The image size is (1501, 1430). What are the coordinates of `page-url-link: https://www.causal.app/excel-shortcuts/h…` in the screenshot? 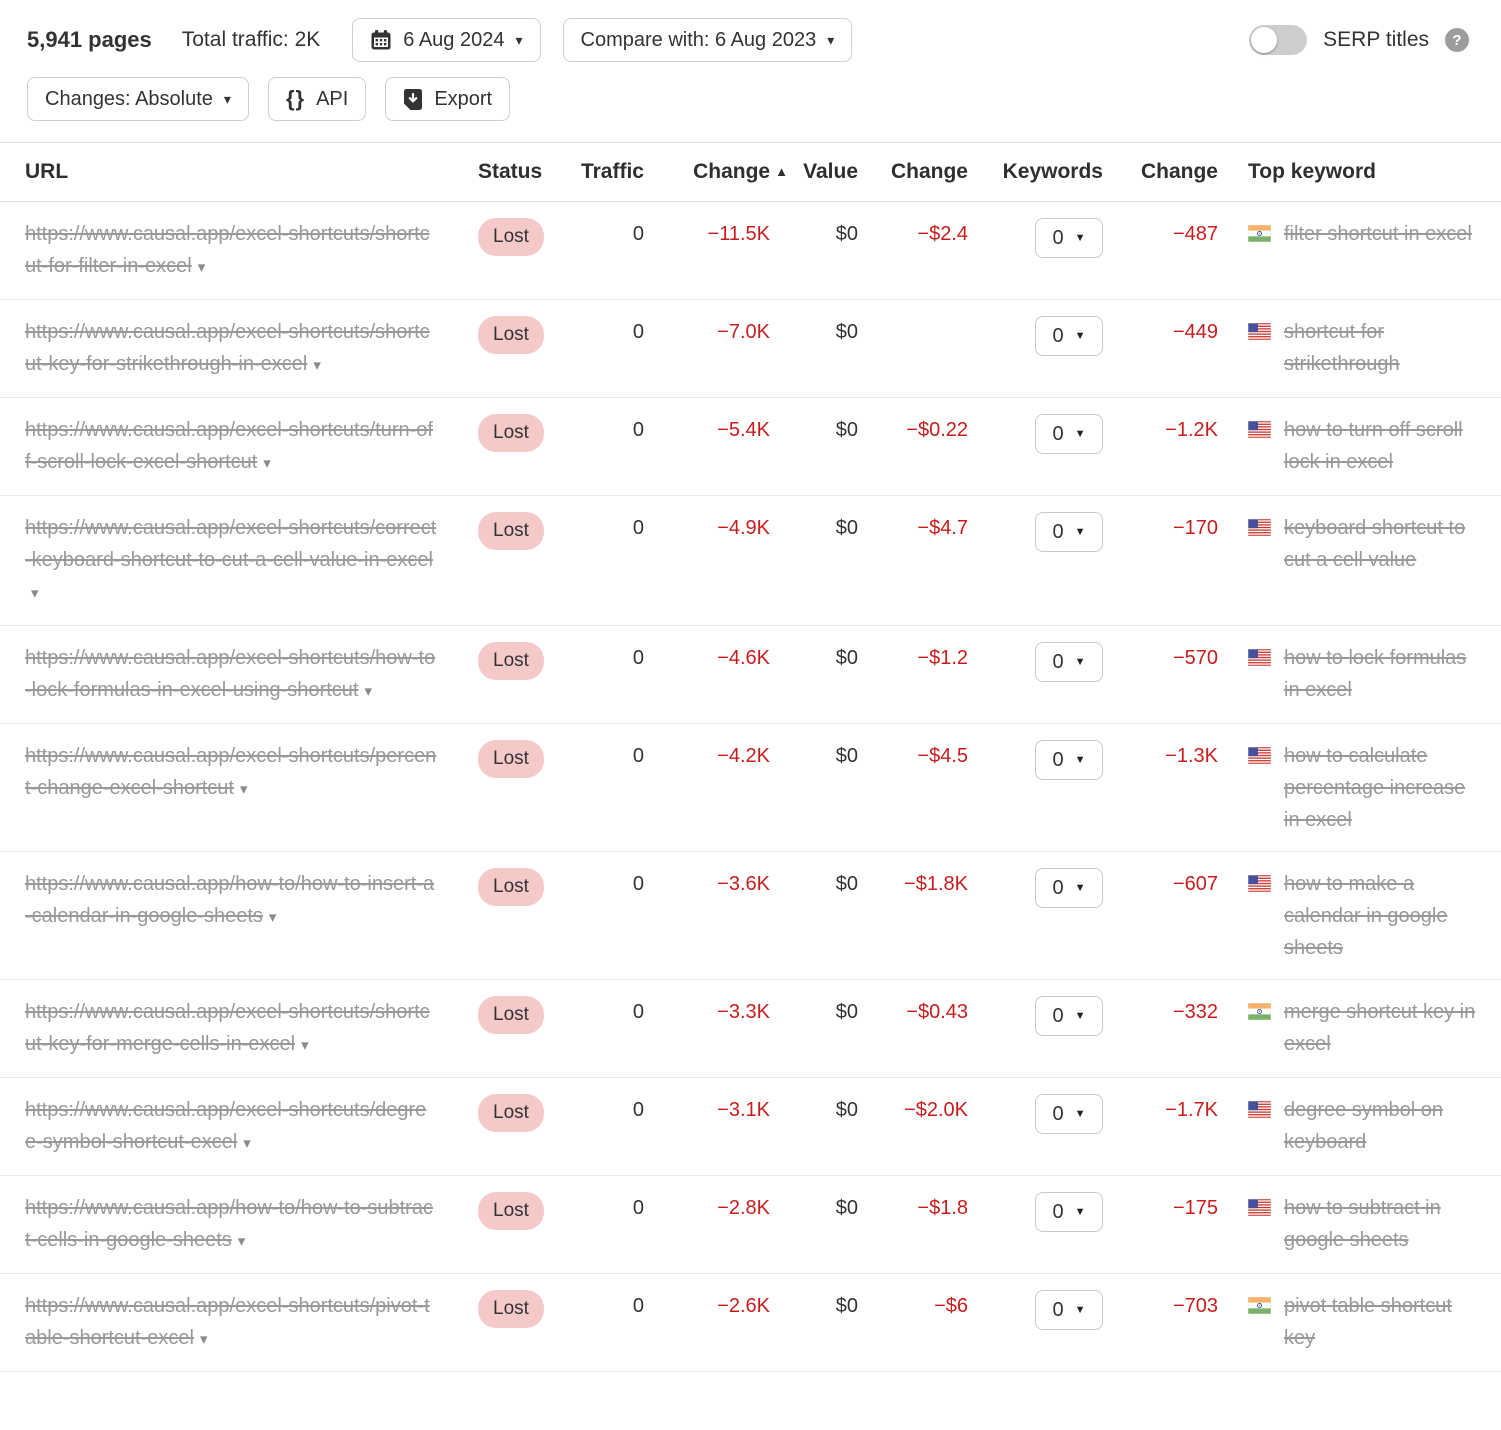 It's located at (230, 674).